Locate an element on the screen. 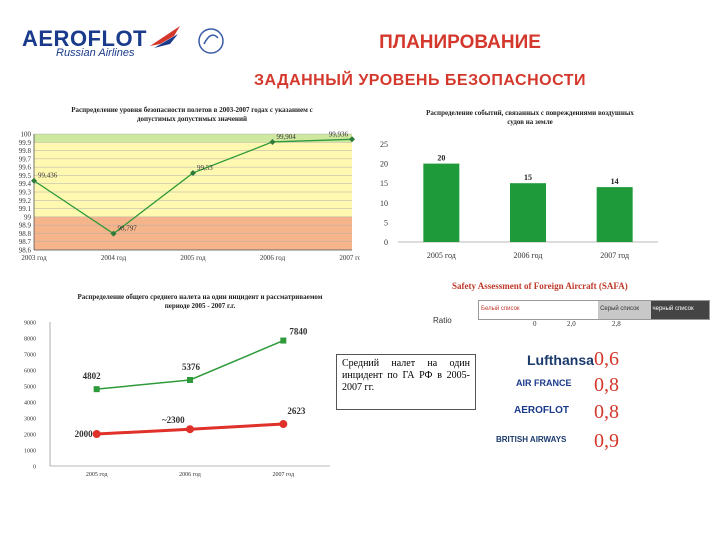 Image resolution: width=720 pixels, height=540 pixels. airline-air-france: AIR FRANCE is located at coordinates (544, 383).